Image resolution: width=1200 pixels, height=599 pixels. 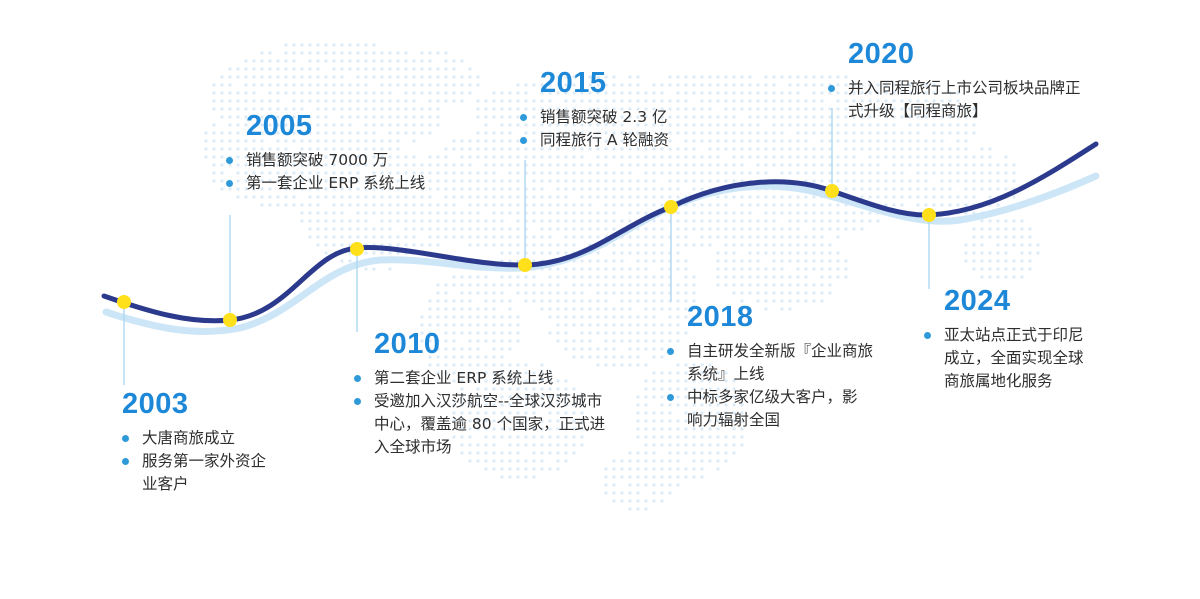 What do you see at coordinates (720, 317) in the screenshot?
I see `milestone-year: 2018` at bounding box center [720, 317].